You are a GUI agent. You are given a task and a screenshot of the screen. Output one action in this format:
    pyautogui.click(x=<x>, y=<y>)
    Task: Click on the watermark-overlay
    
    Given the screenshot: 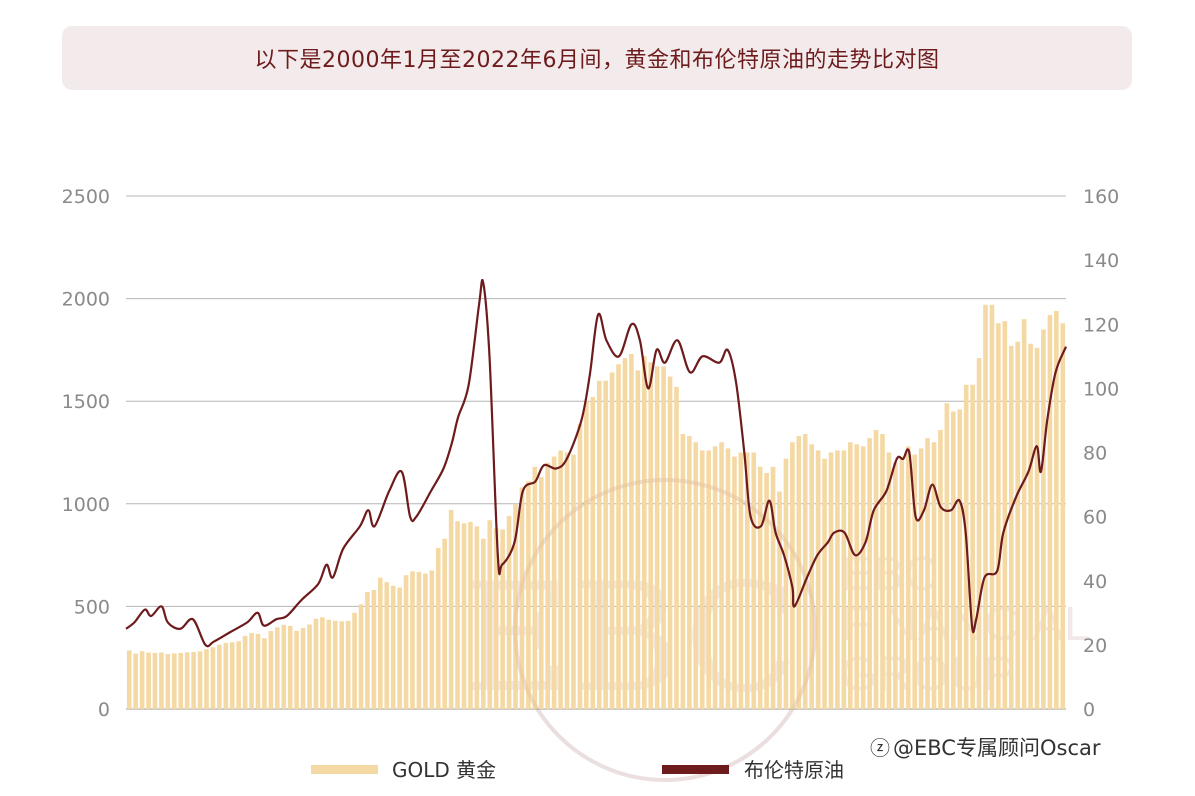 What is the action you would take?
    pyautogui.click(x=665, y=630)
    